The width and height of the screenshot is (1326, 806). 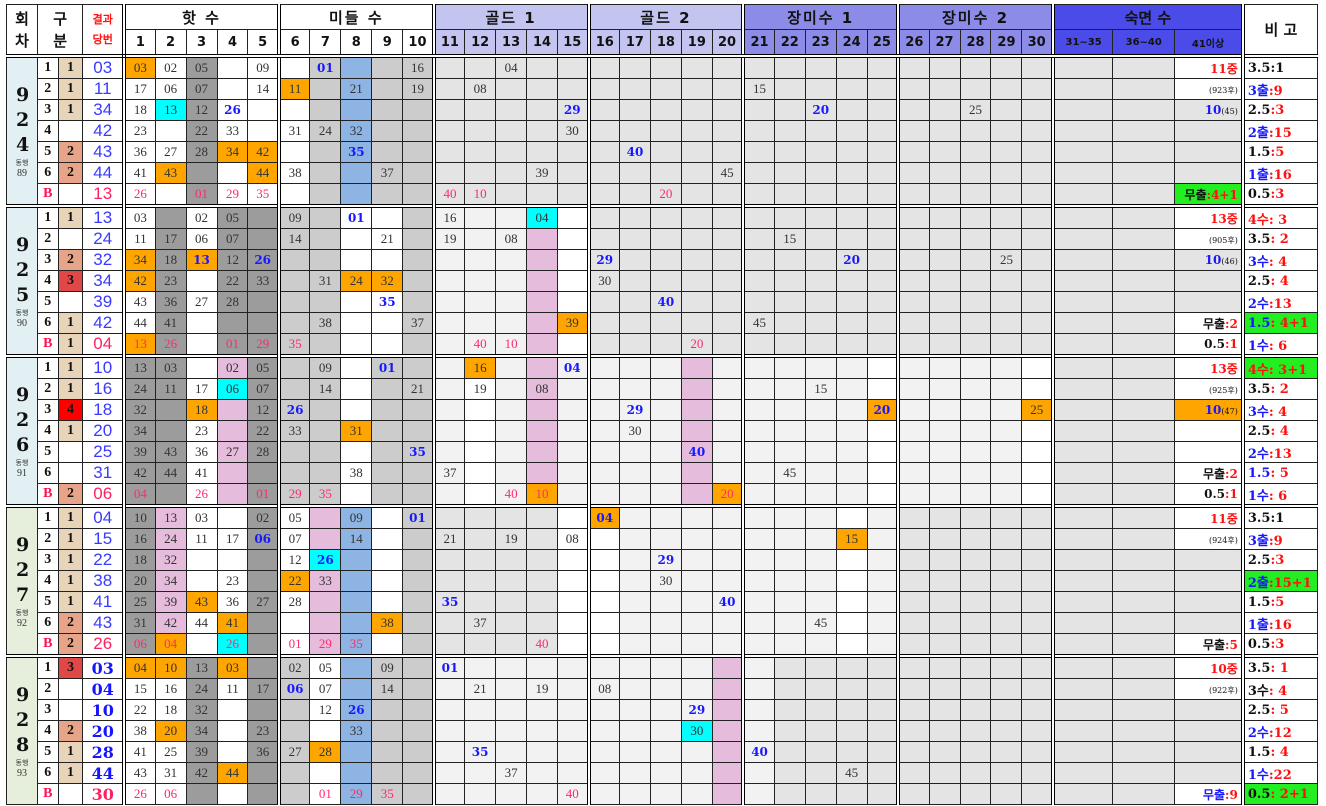 I want to click on round-number: 927, so click(x=22, y=570).